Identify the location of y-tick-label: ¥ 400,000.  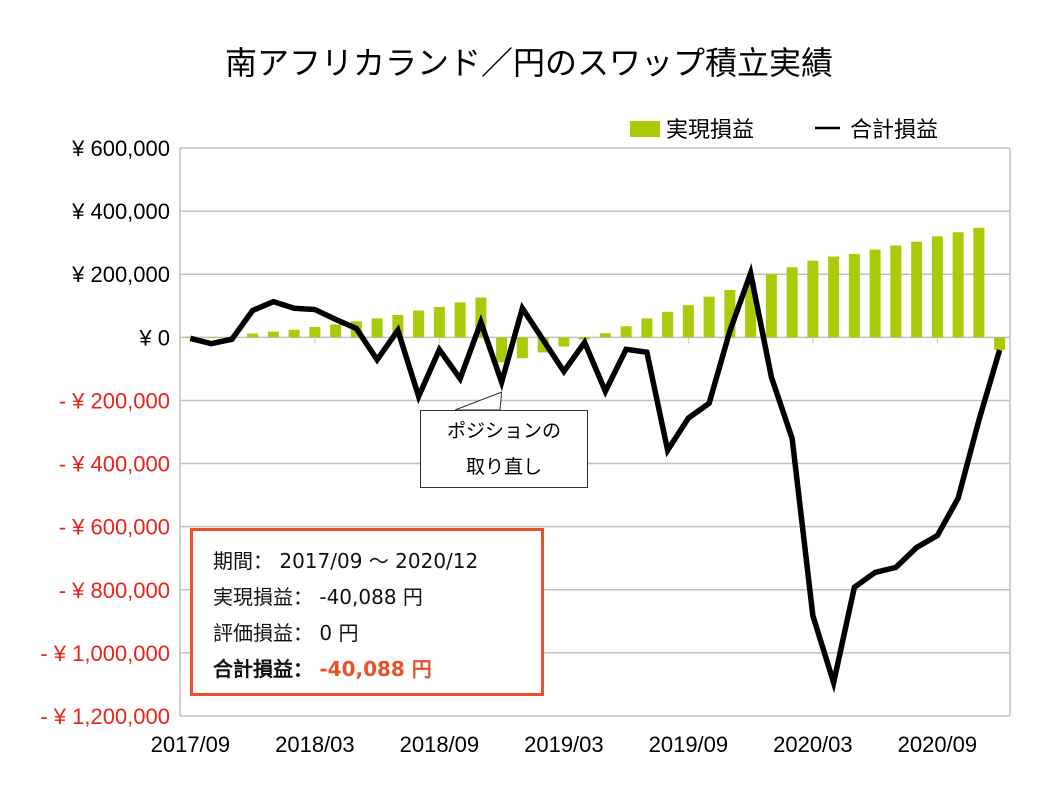
(120, 211).